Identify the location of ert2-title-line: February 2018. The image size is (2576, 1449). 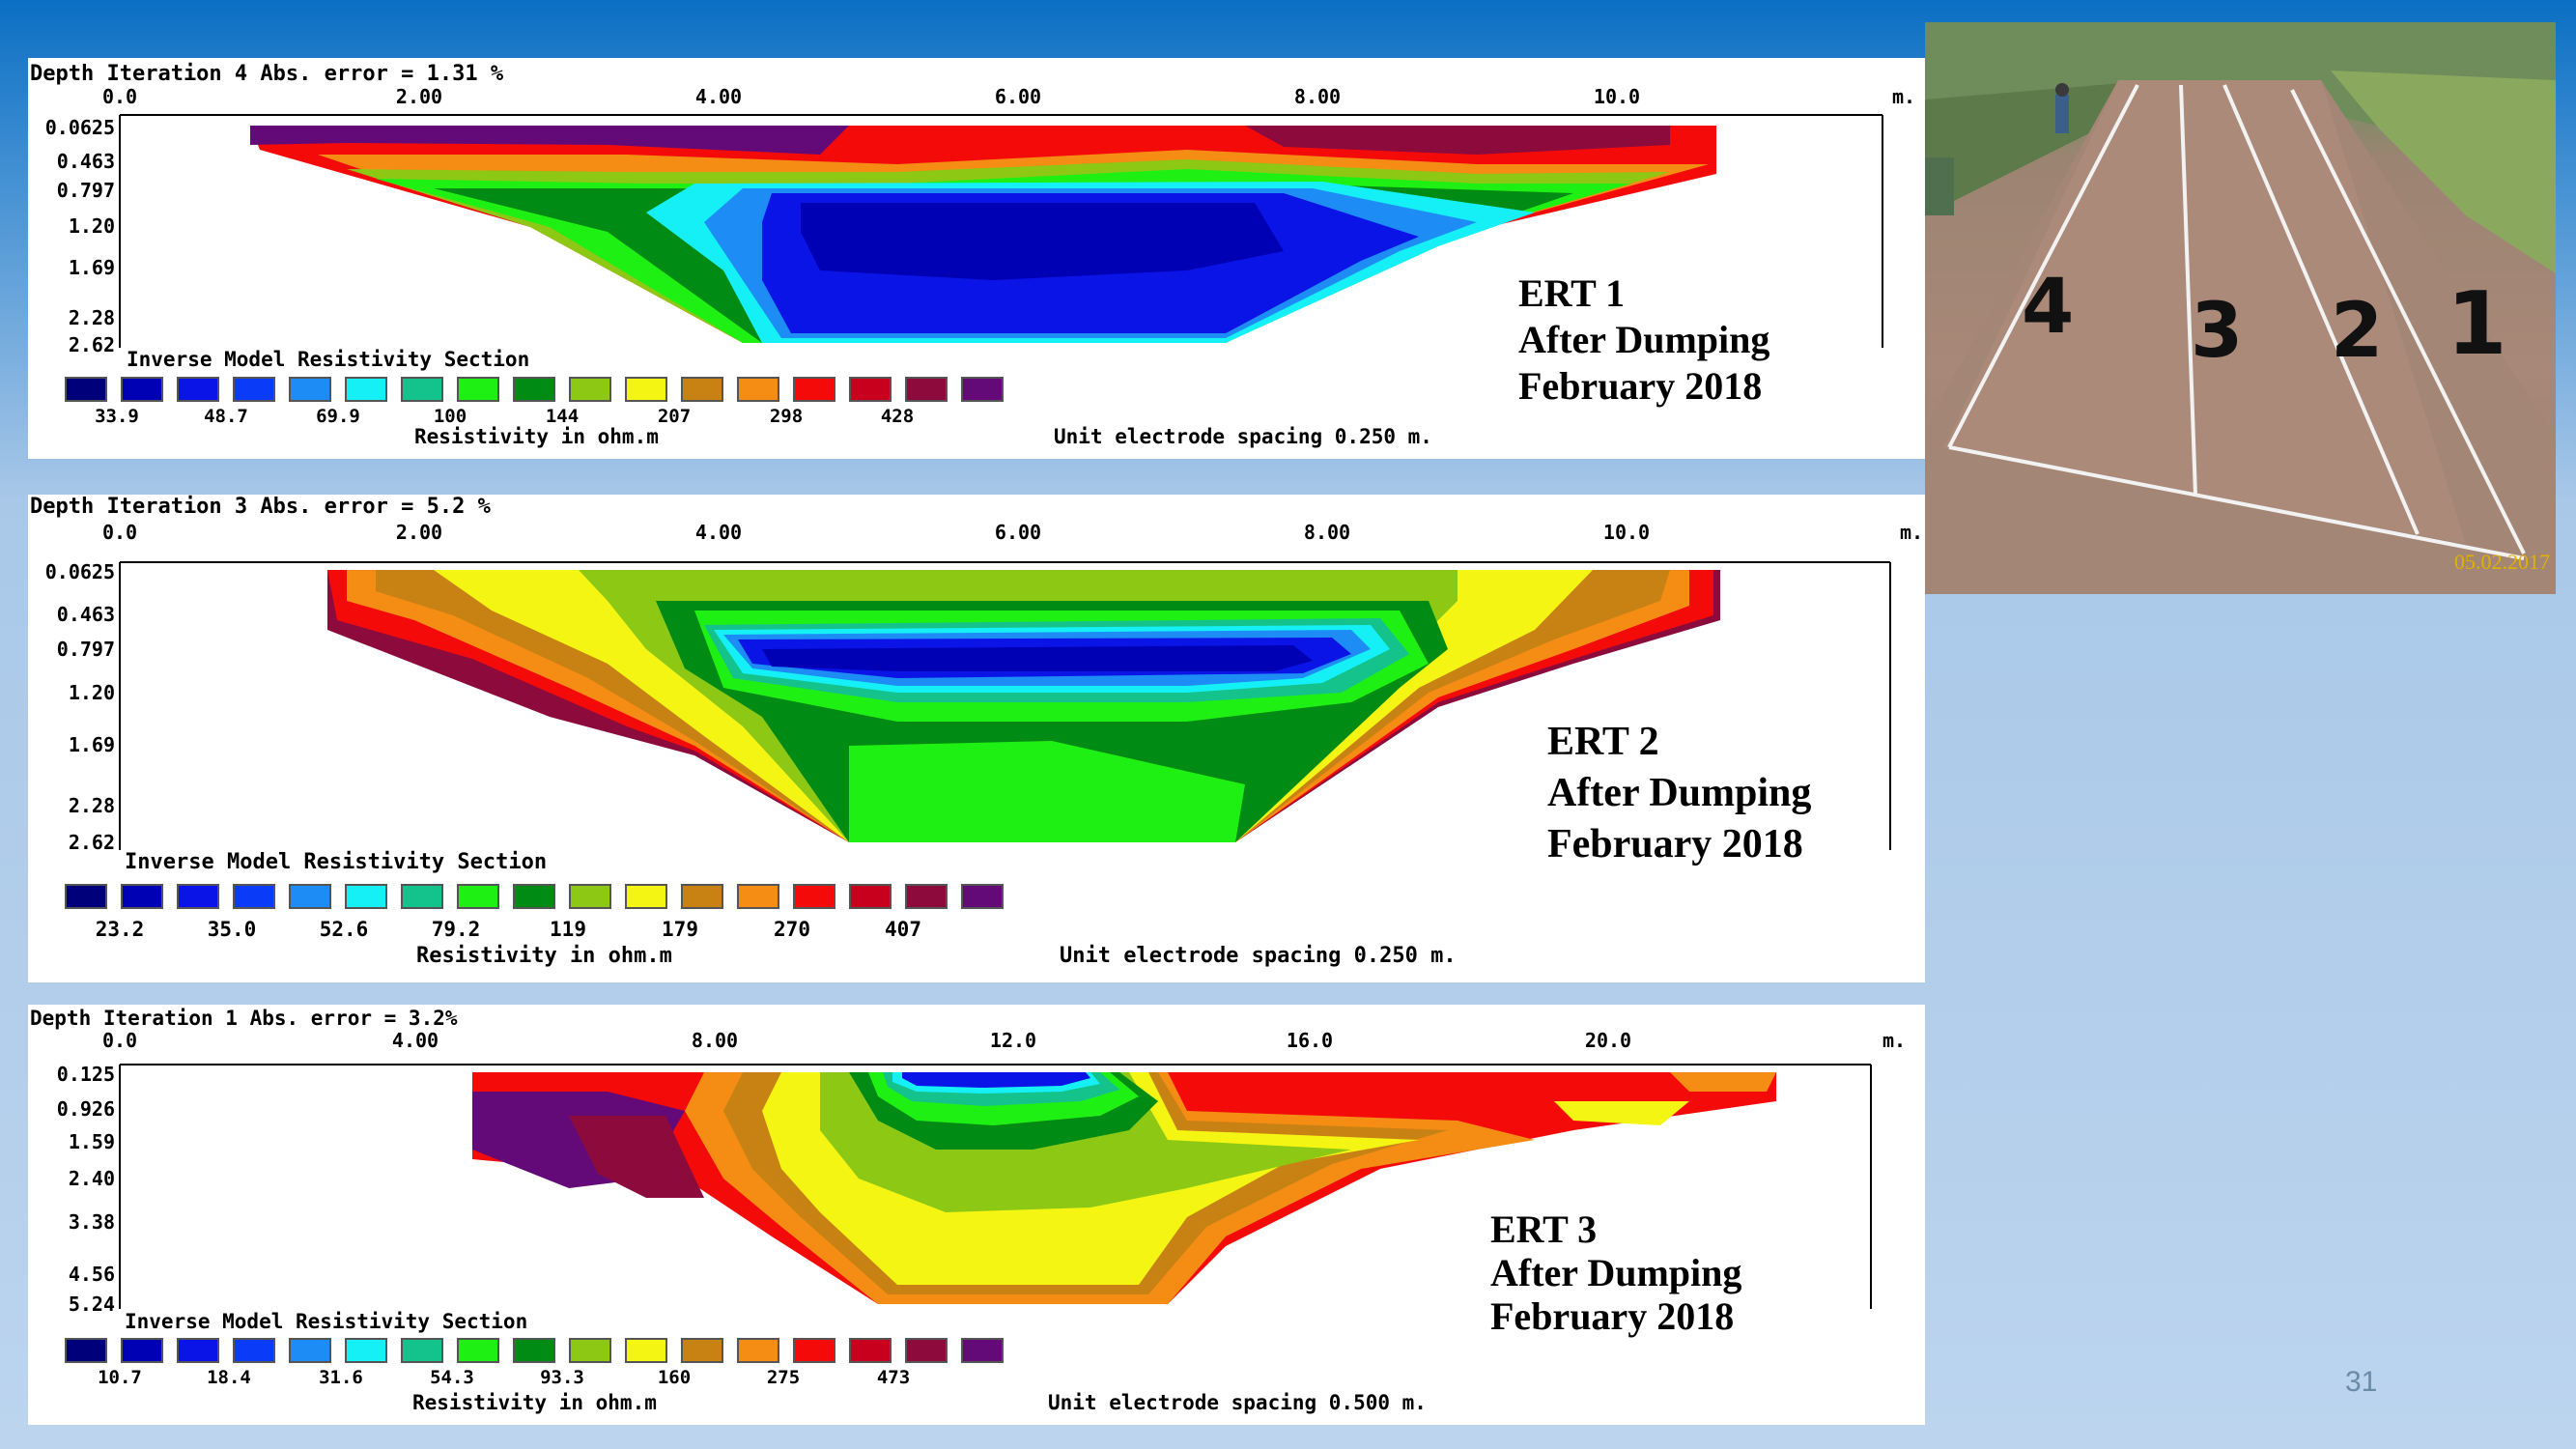
(1675, 844).